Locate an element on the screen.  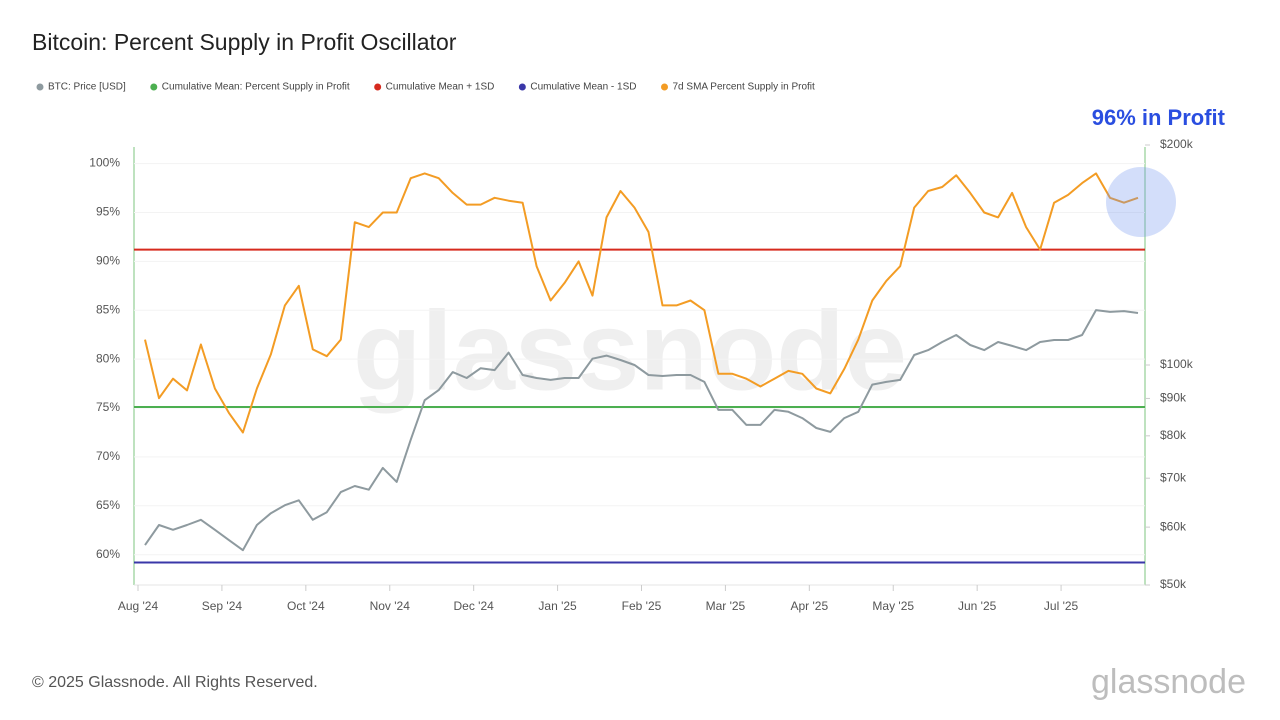
x-tick-label: Jun '25 is located at coordinates (977, 606).